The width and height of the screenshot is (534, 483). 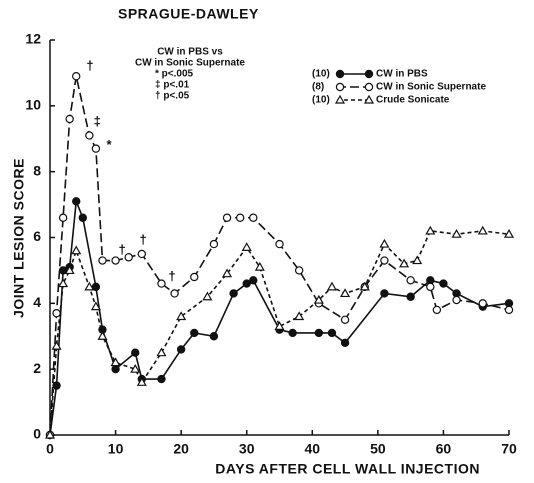 I want to click on y-tick-label: 4, so click(x=37, y=302).